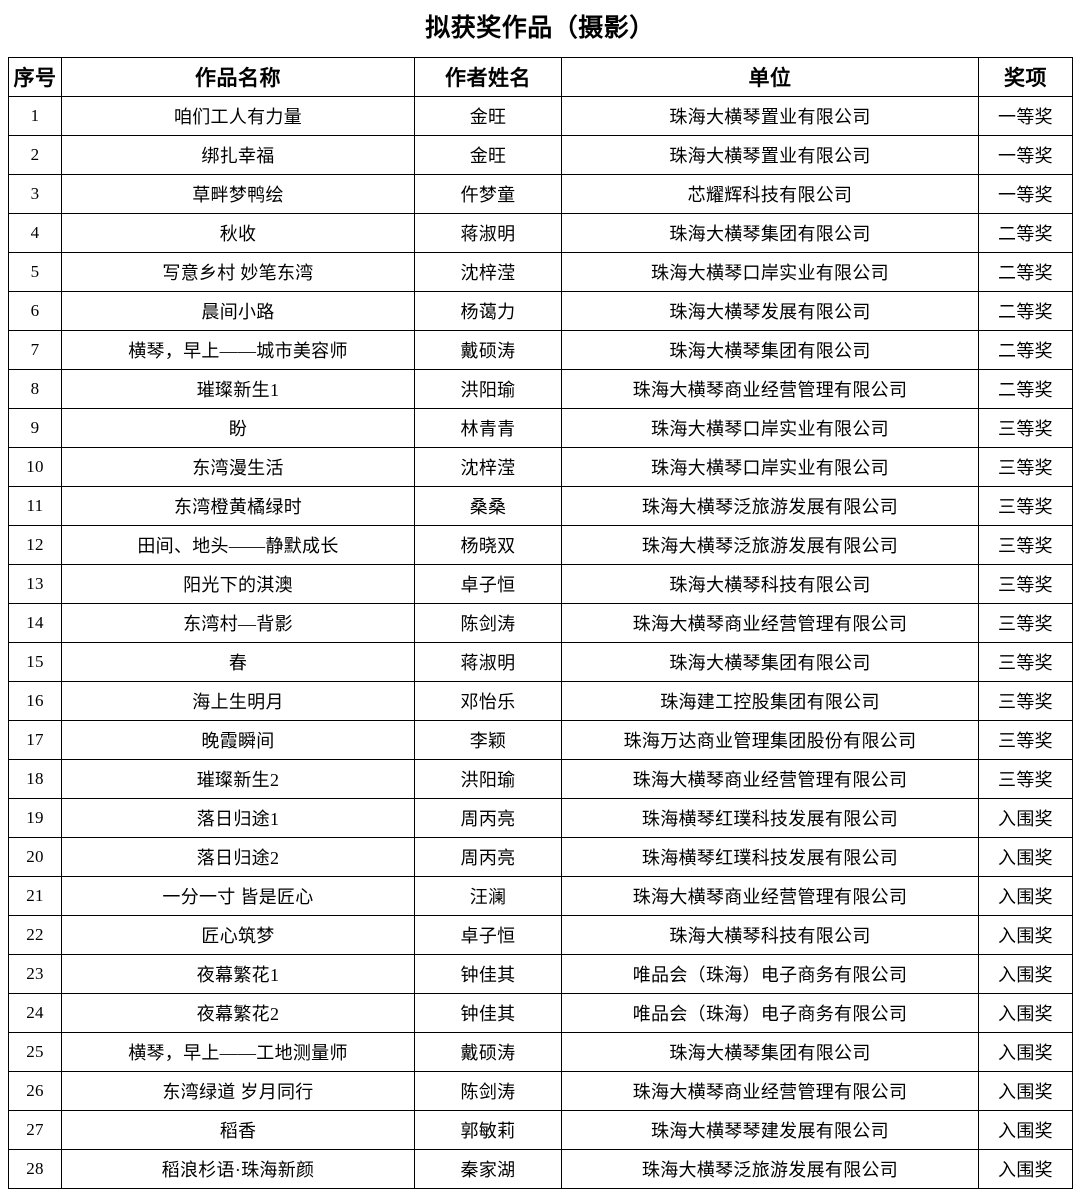 The width and height of the screenshot is (1080, 1189). I want to click on cell-author: 秦家湖, so click(488, 1169).